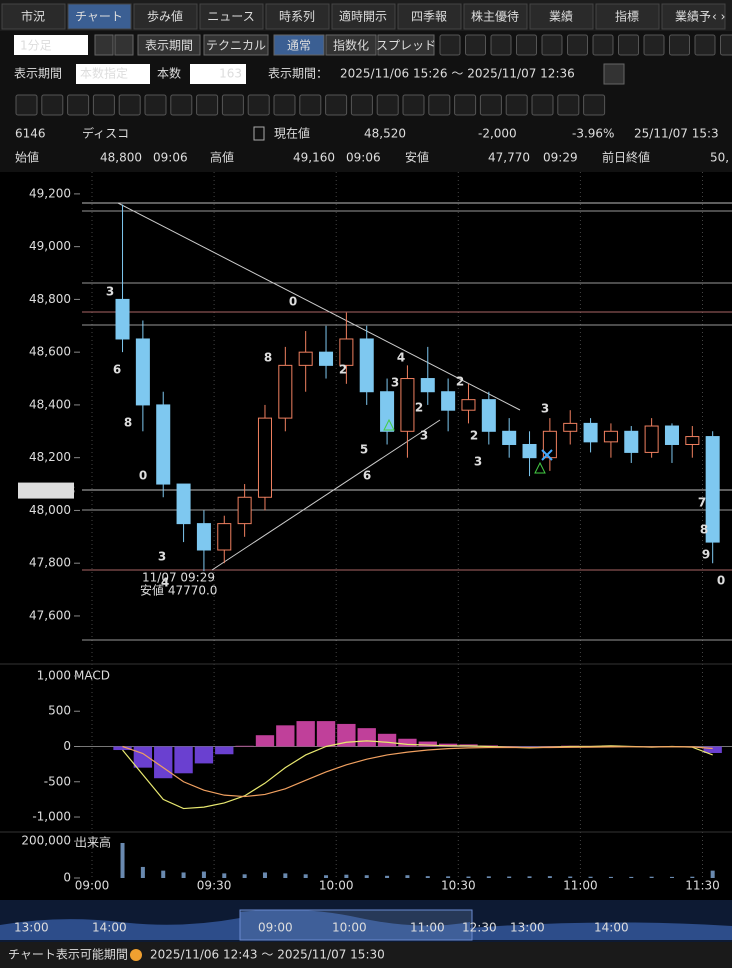 This screenshot has height=968, width=732. Describe the element at coordinates (124, 45) in the screenshot. I see `next-btn` at that location.